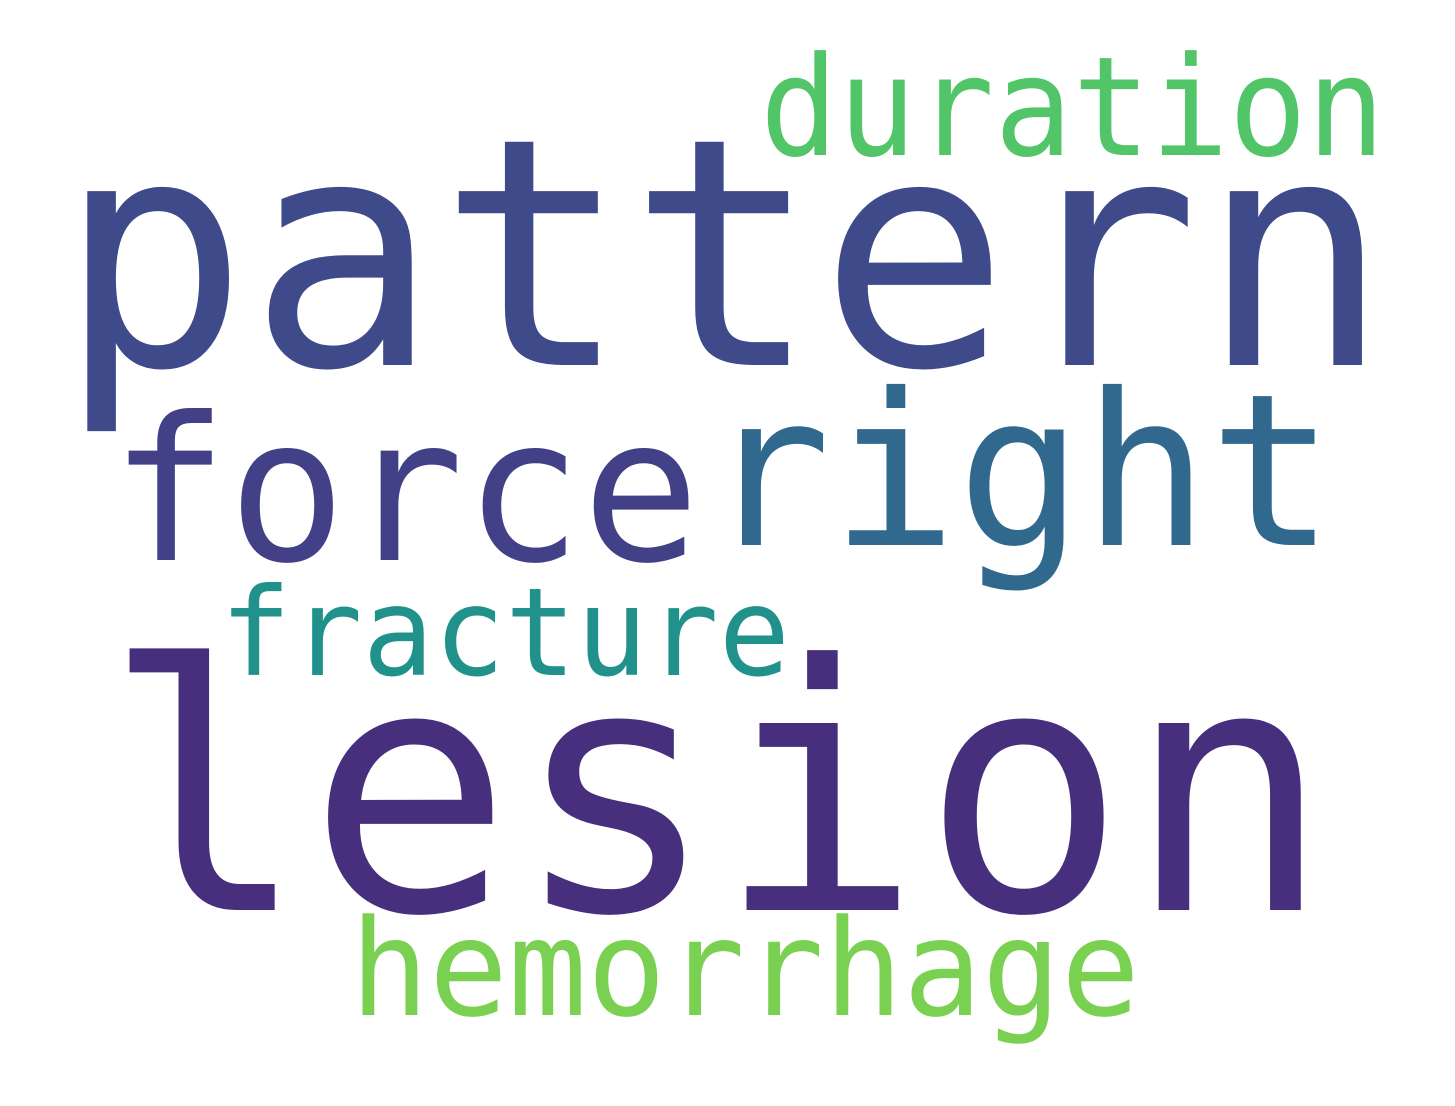  I want to click on word: force, so click(405, 491).